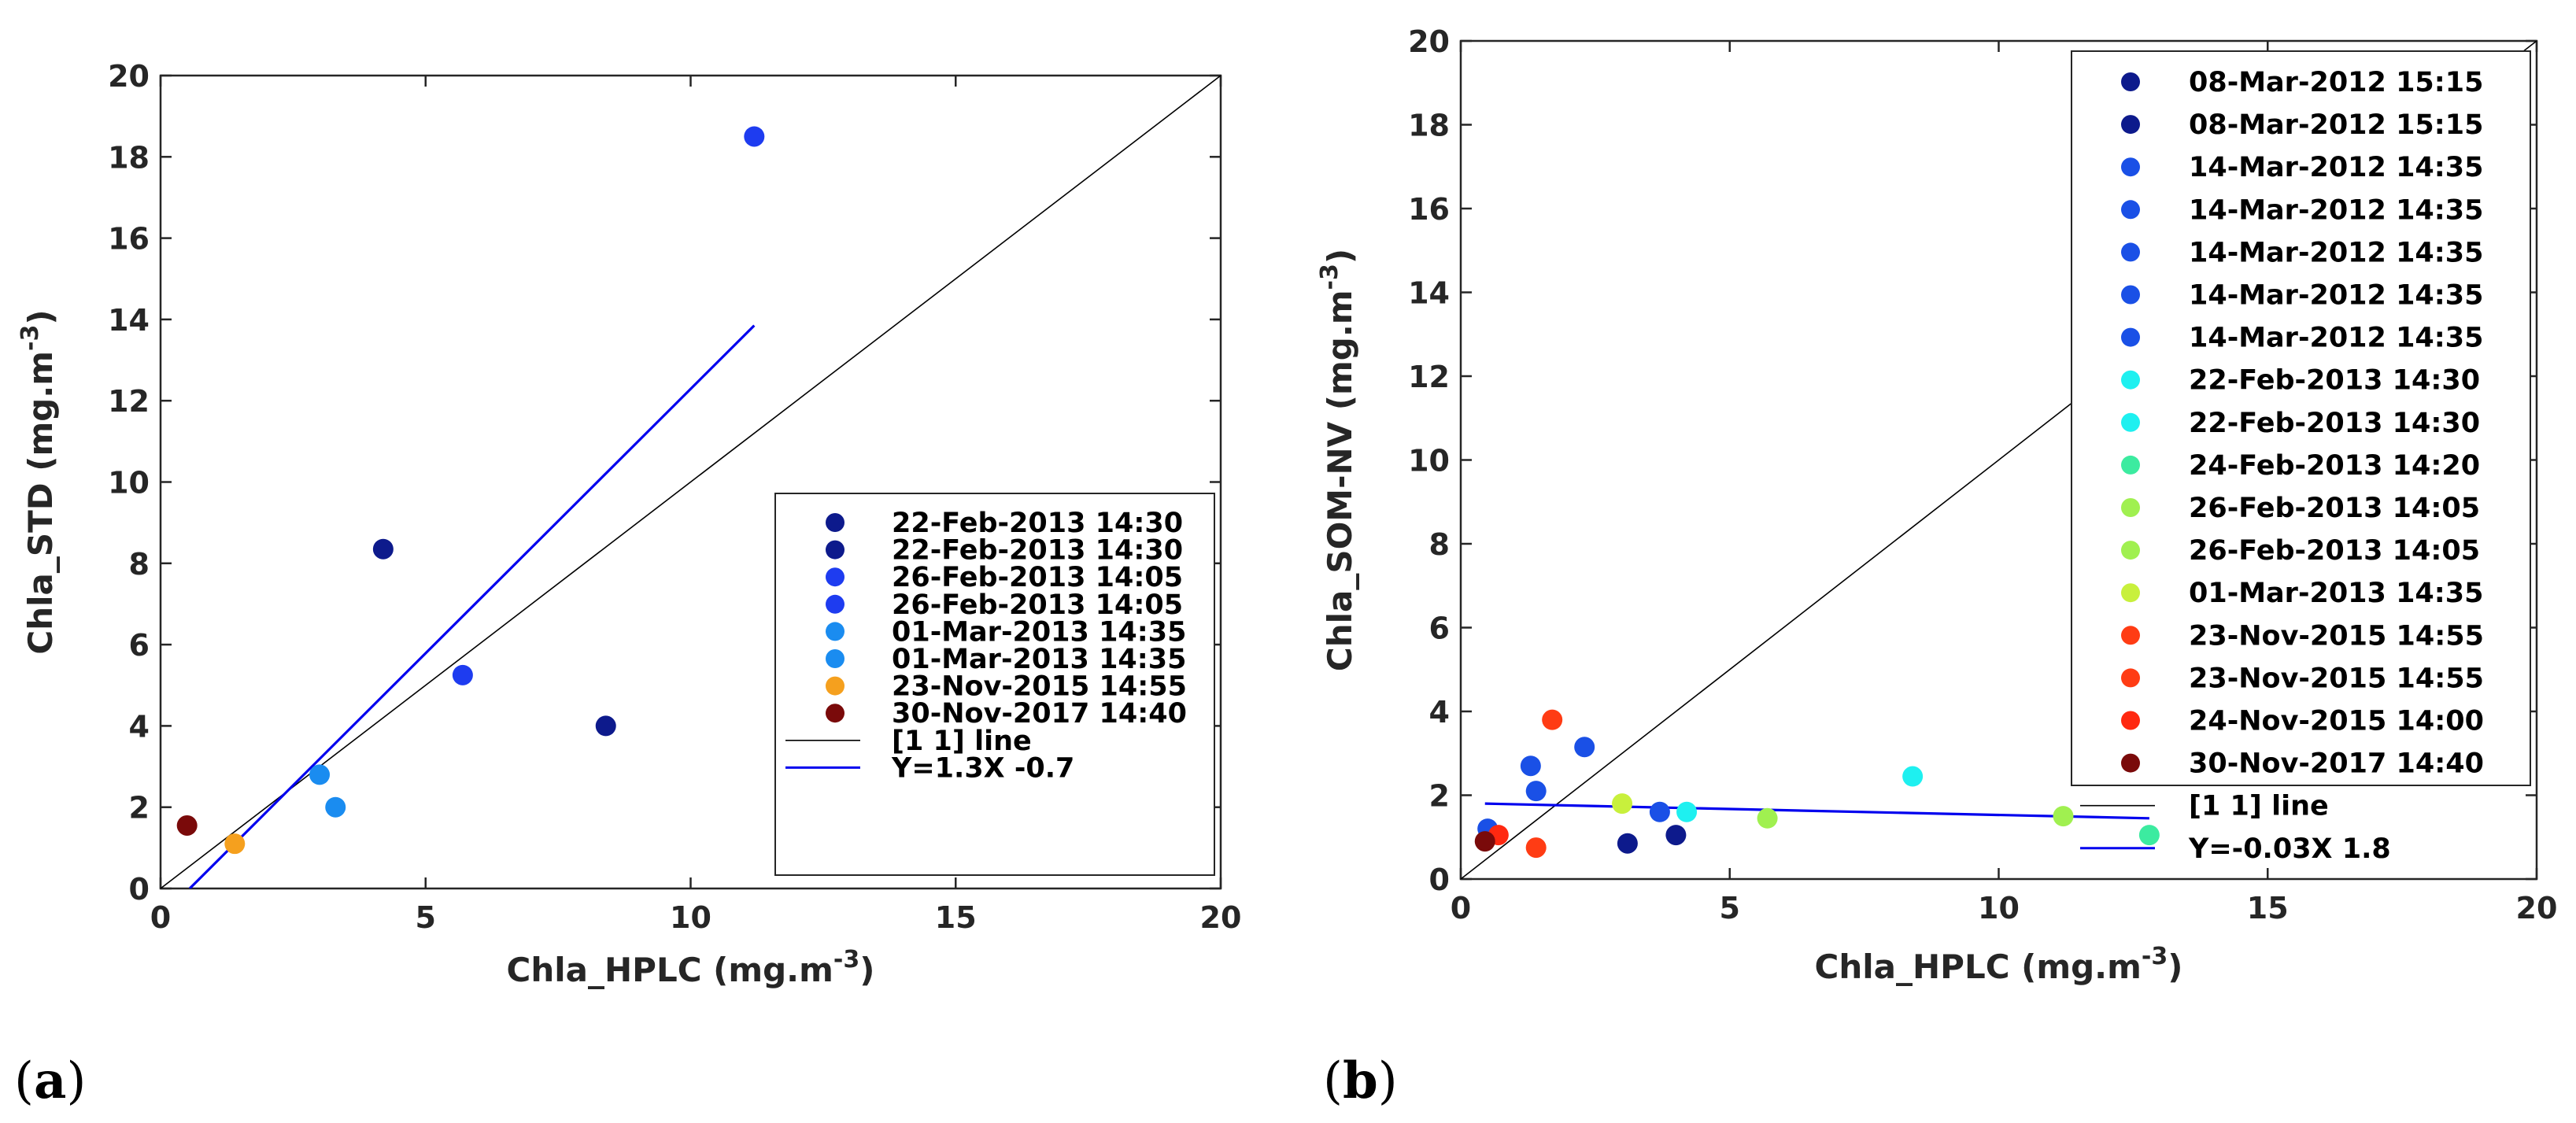 The width and height of the screenshot is (2576, 1123). Describe the element at coordinates (129, 401) in the screenshot. I see `y-tick-label: 12` at that location.